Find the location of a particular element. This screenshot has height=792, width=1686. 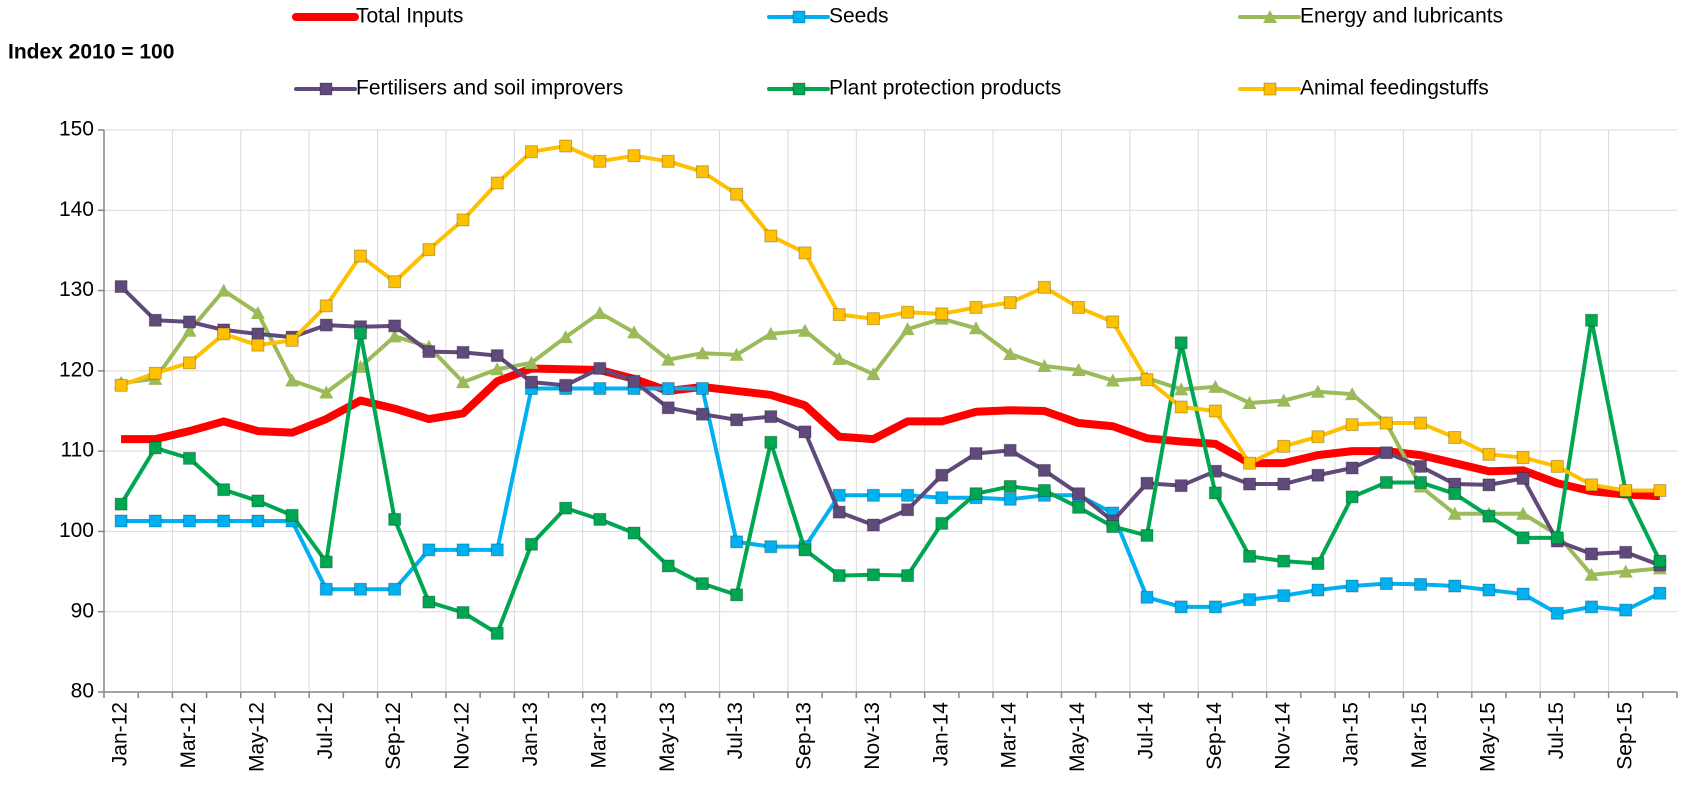

x-tick-label: Jan-12 is located at coordinates (120, 734).